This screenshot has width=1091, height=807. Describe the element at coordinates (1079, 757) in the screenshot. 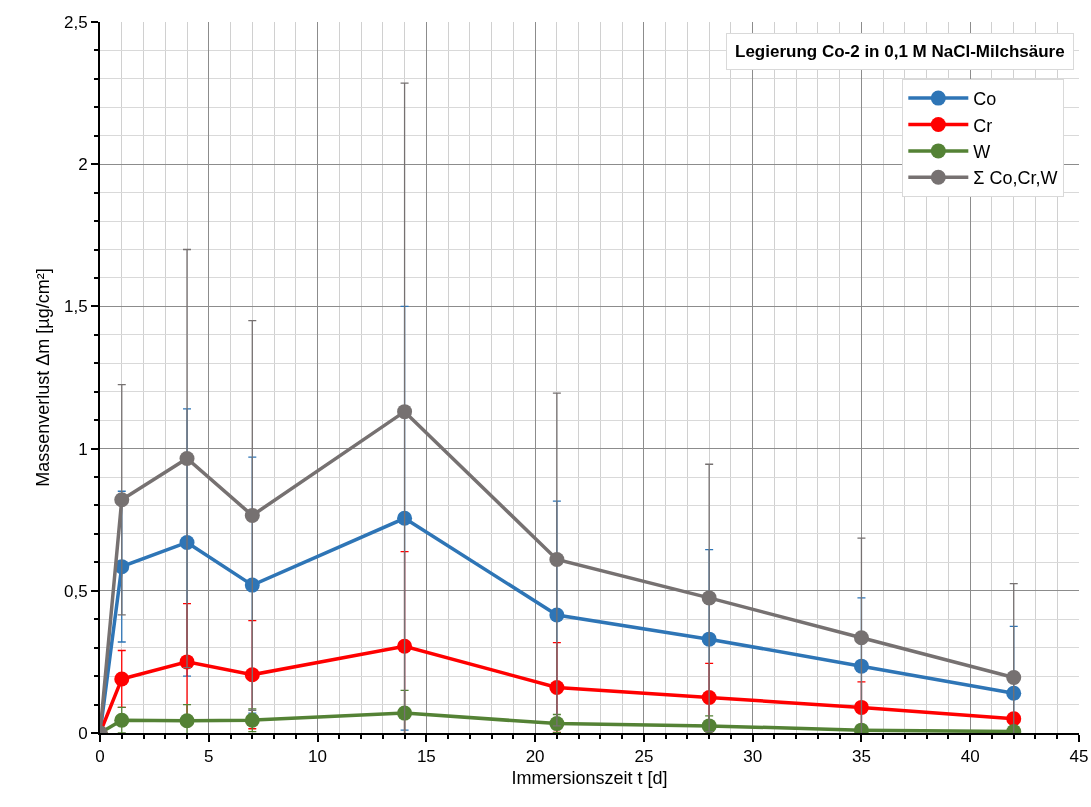

I see `x-tick-label: 45` at that location.